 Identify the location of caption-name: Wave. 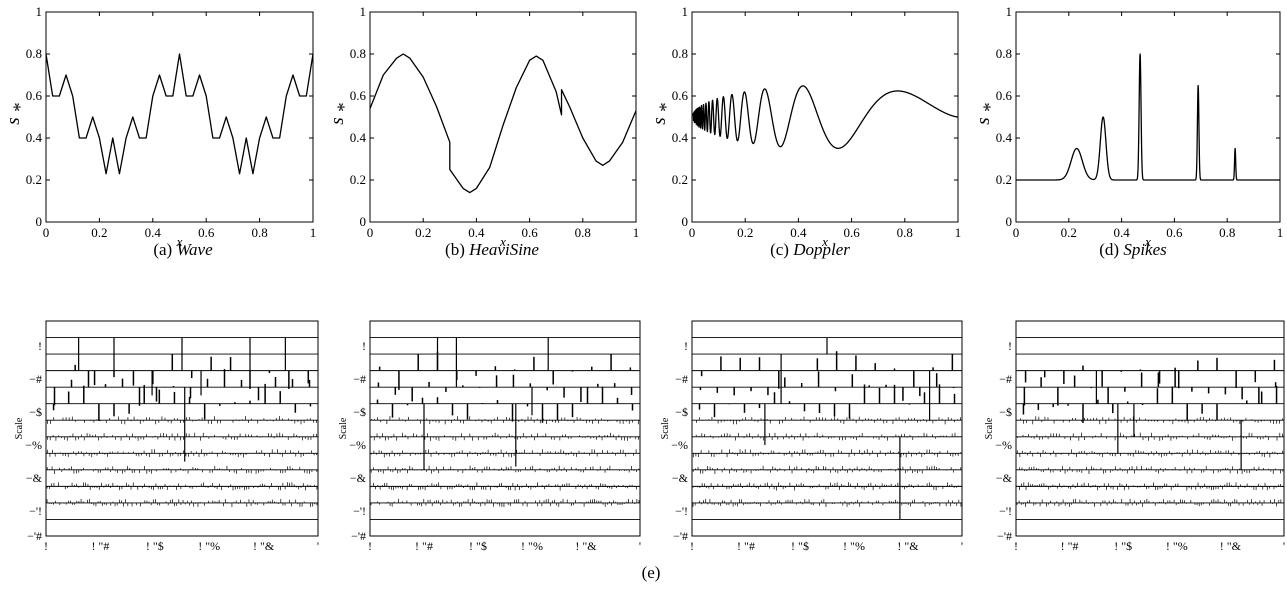
(194, 249).